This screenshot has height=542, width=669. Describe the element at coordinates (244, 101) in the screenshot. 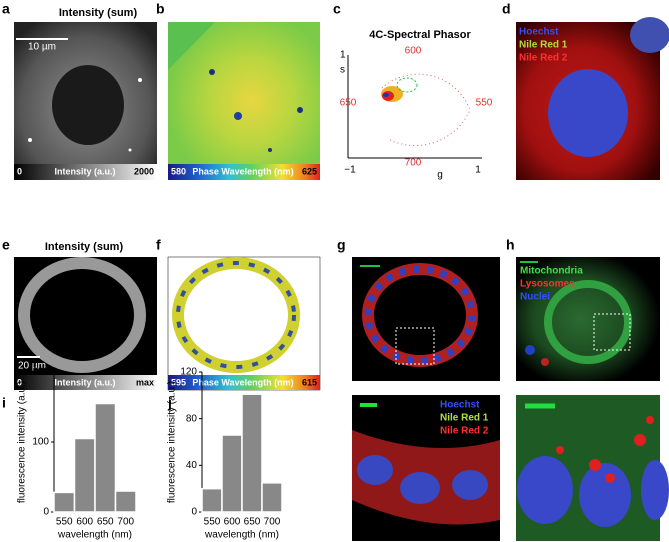

I see `phase-map` at that location.